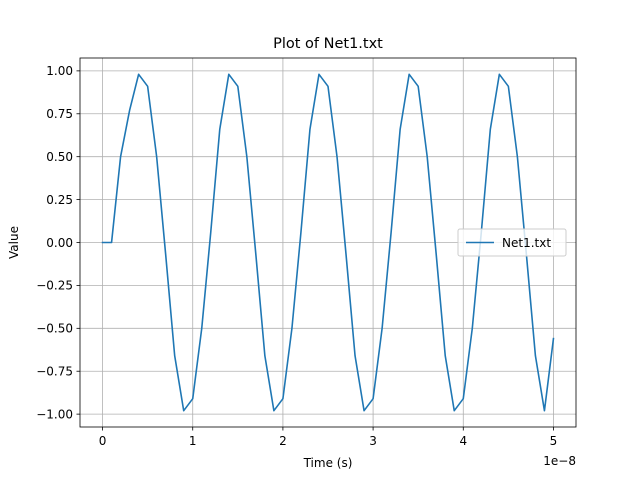  Describe the element at coordinates (283, 441) in the screenshot. I see `x-tick-label: 2` at that location.